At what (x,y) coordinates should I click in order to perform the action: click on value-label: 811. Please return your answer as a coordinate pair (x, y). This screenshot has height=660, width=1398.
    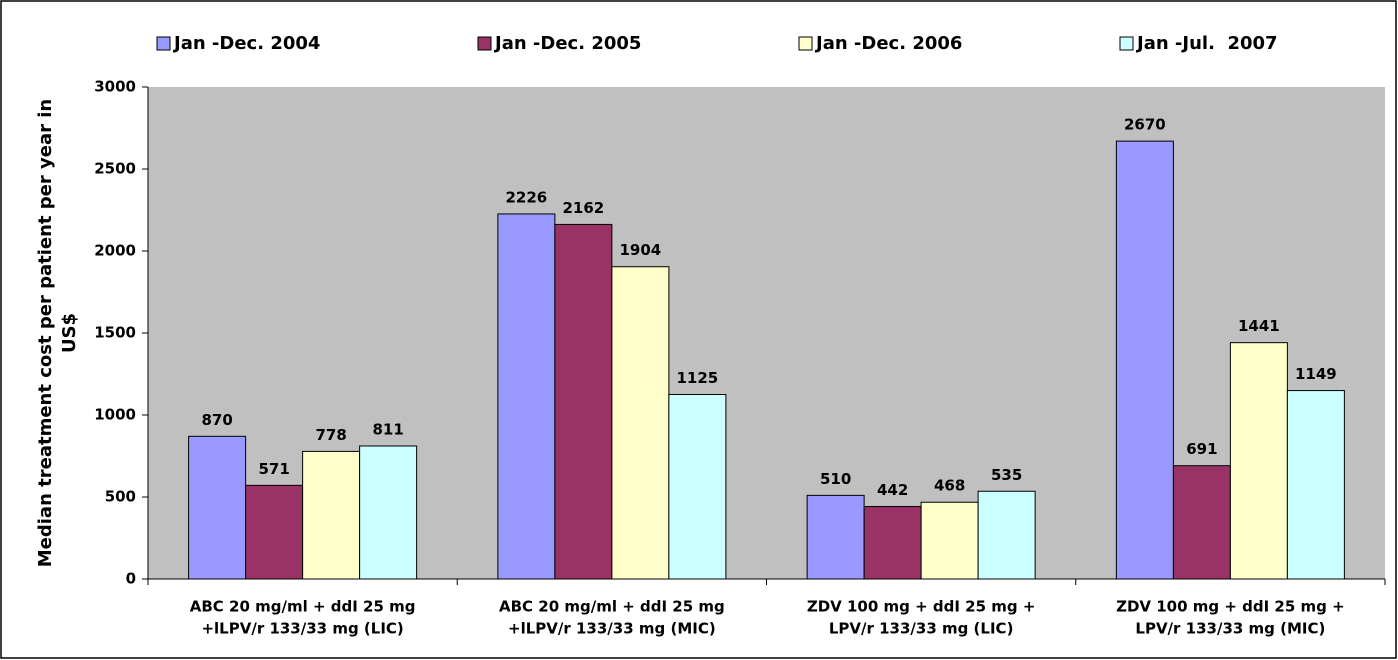
    Looking at the image, I should click on (387, 429).